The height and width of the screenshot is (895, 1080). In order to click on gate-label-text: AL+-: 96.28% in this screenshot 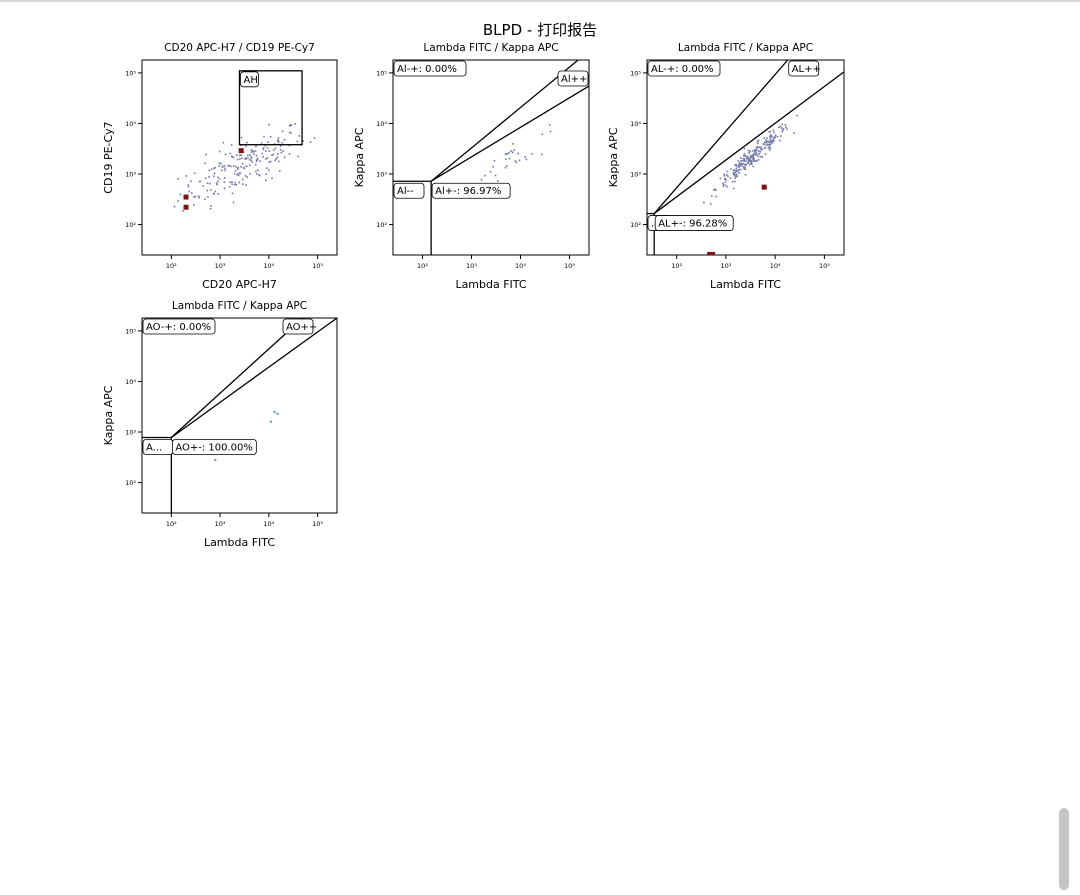, I will do `click(692, 224)`.